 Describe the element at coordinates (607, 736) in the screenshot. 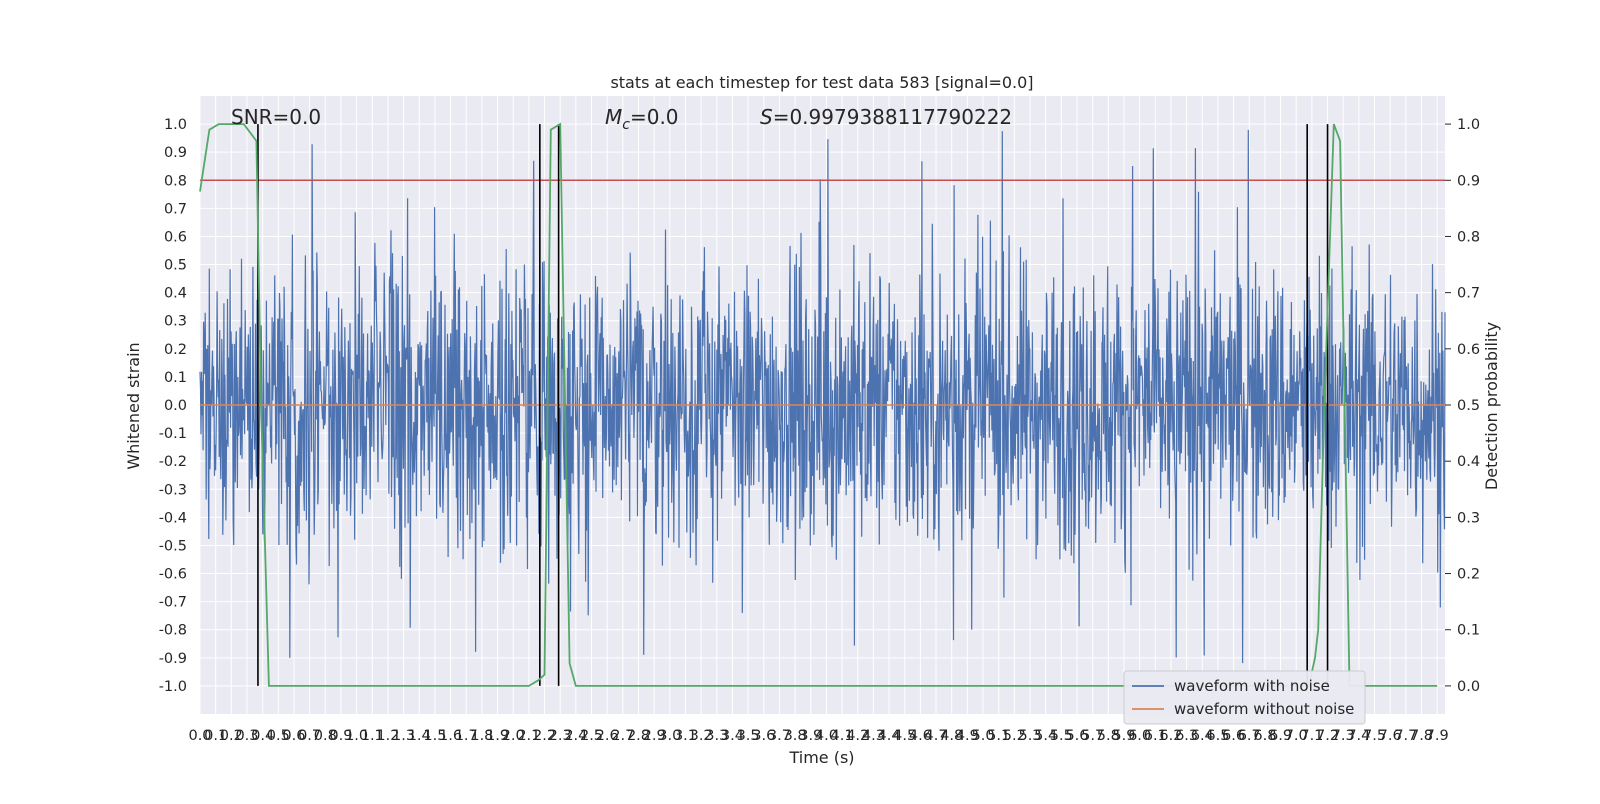

I see `x-tick-label: 2.6` at that location.